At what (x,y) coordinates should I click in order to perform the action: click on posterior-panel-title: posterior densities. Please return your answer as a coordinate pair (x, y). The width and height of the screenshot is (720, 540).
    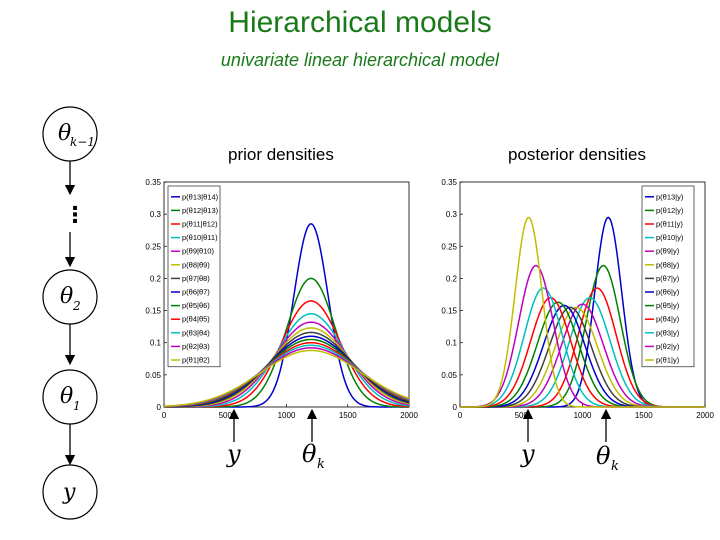
    Looking at the image, I should click on (577, 154).